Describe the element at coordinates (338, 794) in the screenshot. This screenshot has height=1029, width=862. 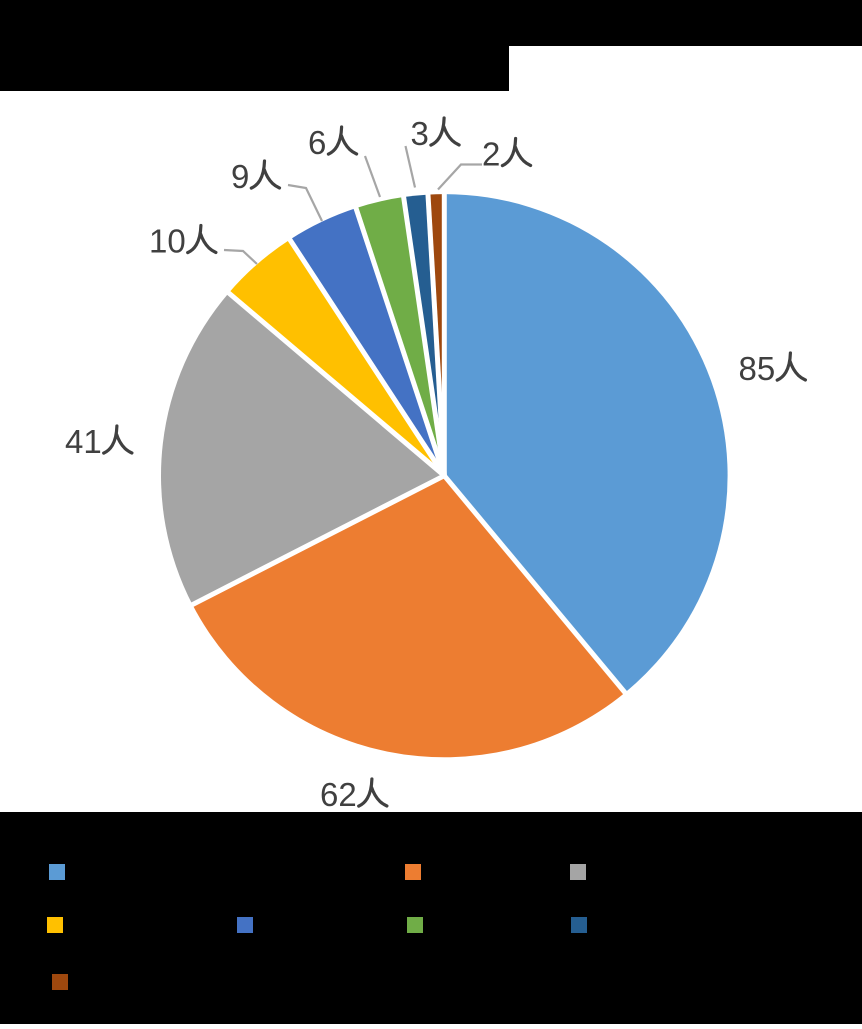
I see `svg-text: 62` at that location.